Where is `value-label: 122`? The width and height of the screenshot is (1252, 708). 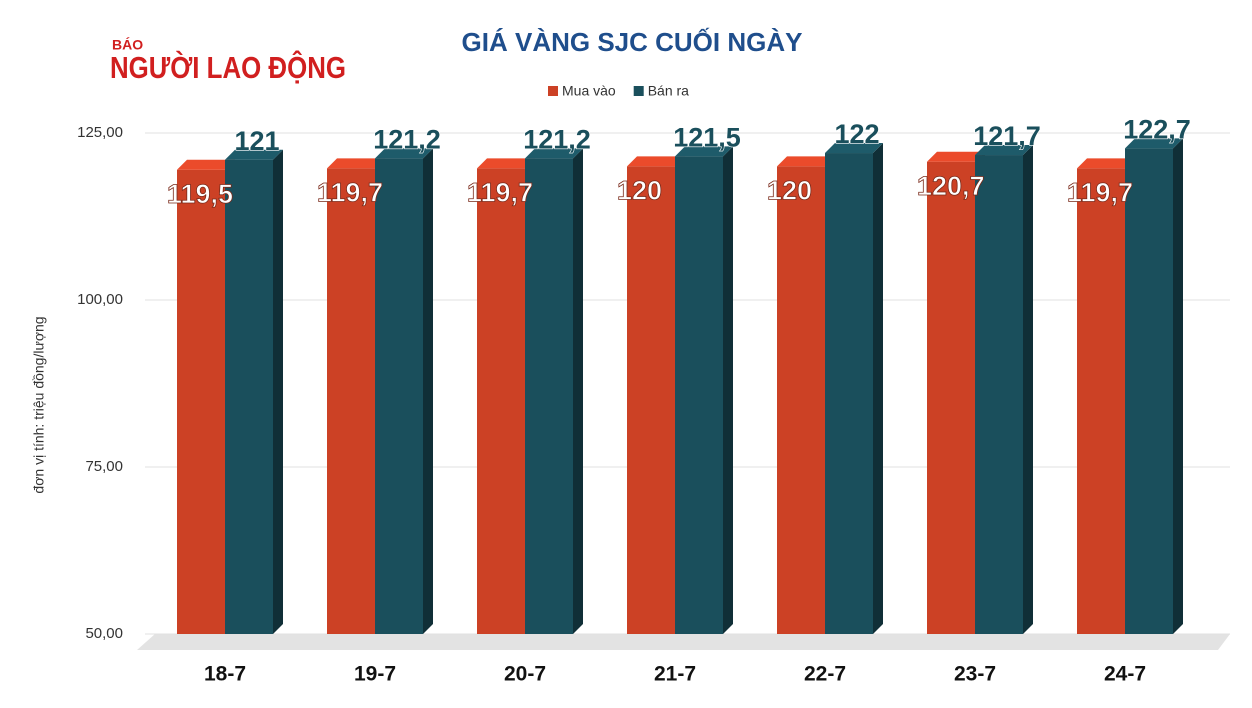
value-label: 122 is located at coordinates (856, 134).